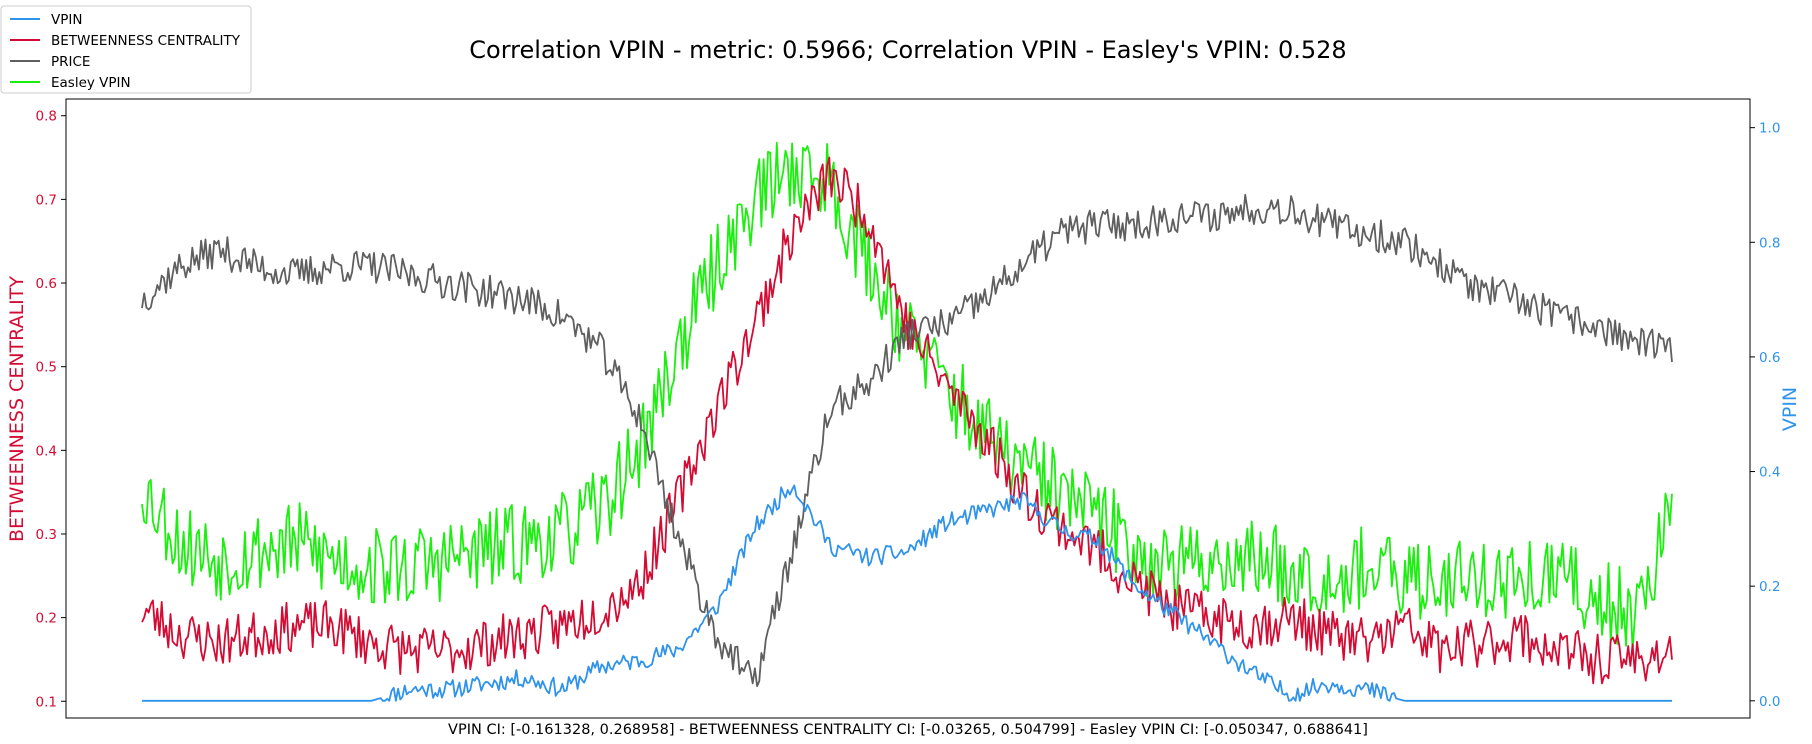  What do you see at coordinates (46, 284) in the screenshot?
I see `left-tick-label: 0.6` at bounding box center [46, 284].